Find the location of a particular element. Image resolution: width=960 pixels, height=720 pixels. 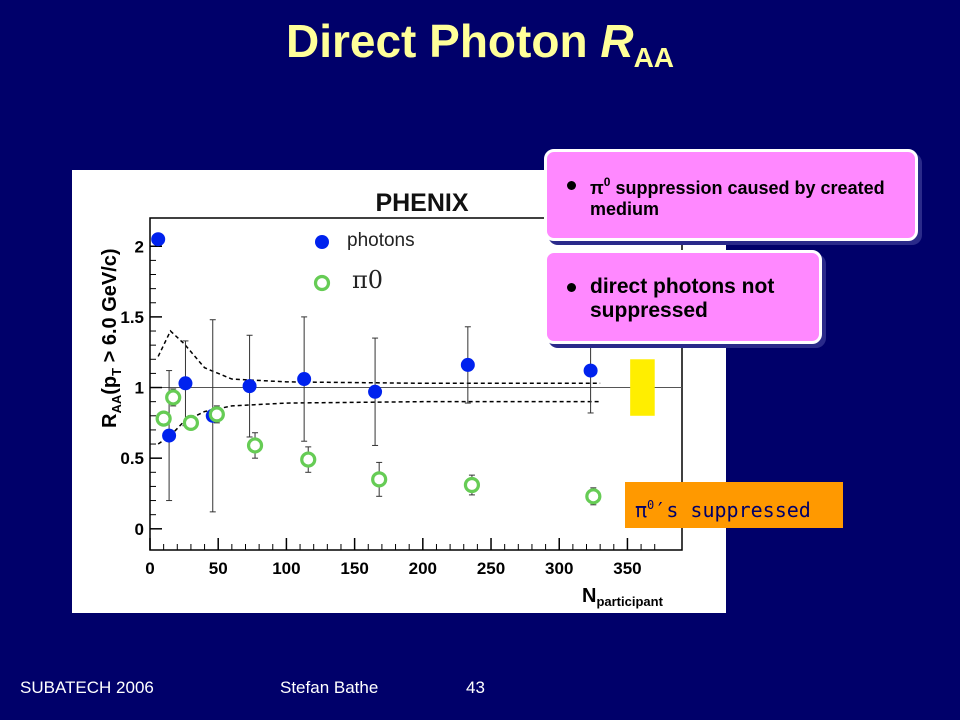

callout-pi0-body: suppression caused by created medium is located at coordinates (737, 198).